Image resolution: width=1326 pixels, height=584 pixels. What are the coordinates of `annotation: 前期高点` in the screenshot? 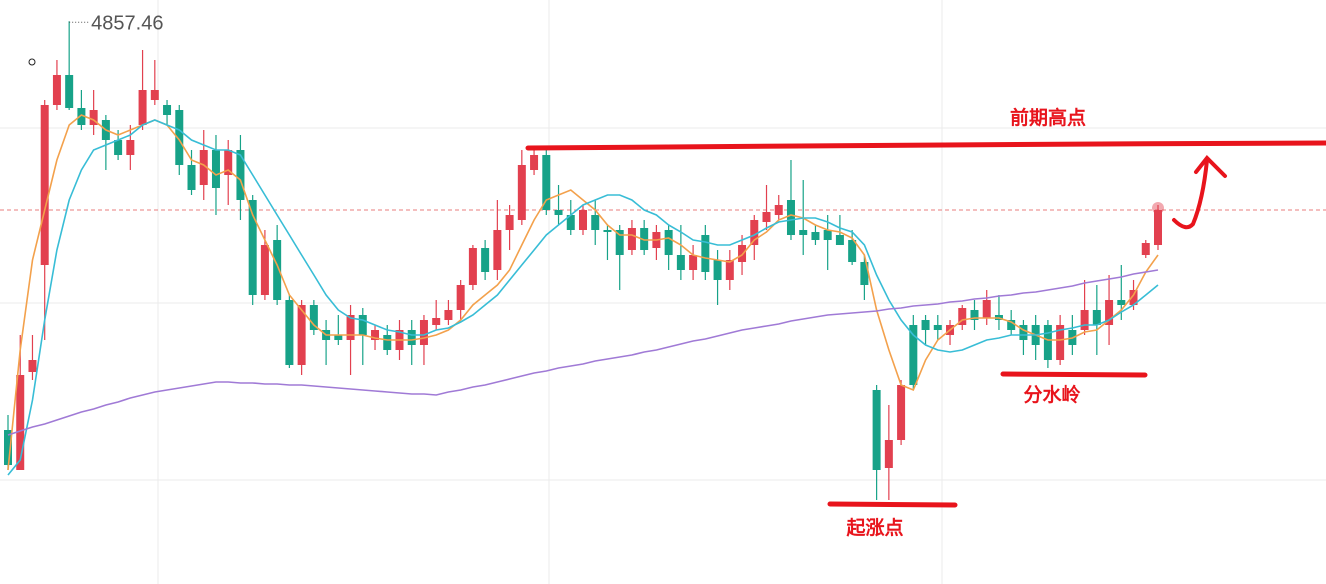 It's located at (1048, 117).